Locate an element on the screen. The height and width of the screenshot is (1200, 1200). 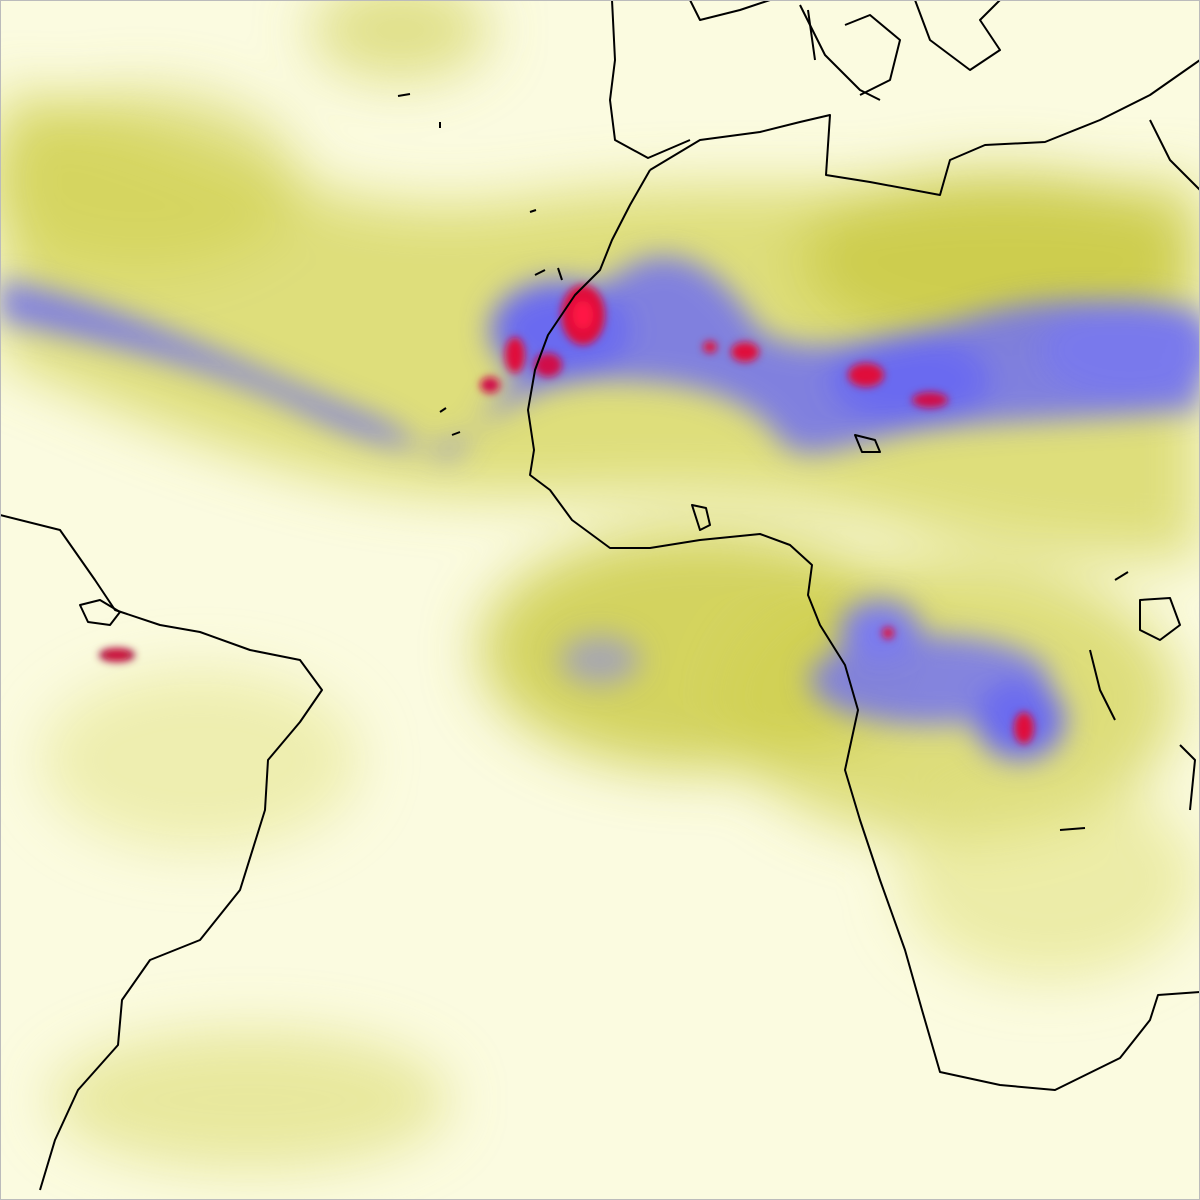
europe-coast is located at coordinates (944, 95).